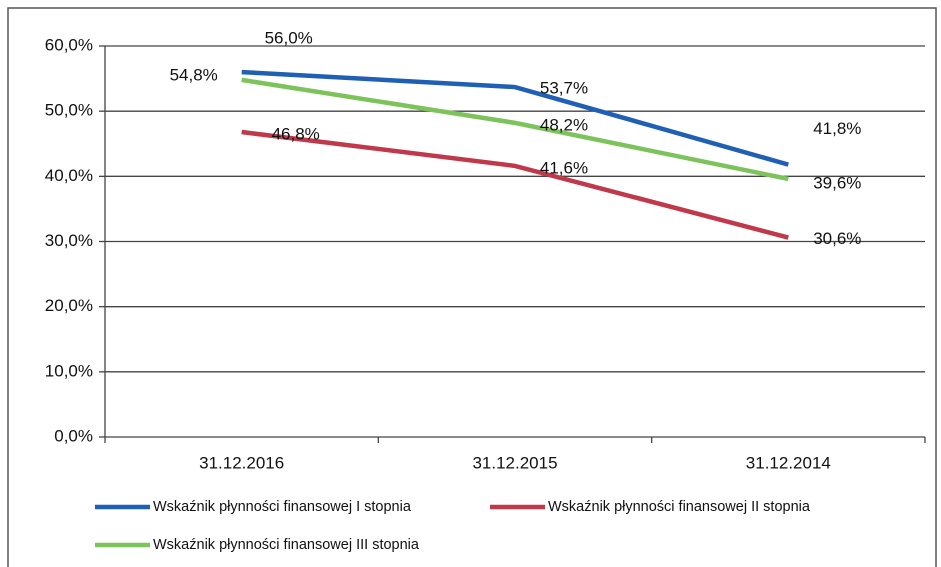 Image resolution: width=941 pixels, height=567 pixels. I want to click on y-tick-label: 30,0%, so click(69, 240).